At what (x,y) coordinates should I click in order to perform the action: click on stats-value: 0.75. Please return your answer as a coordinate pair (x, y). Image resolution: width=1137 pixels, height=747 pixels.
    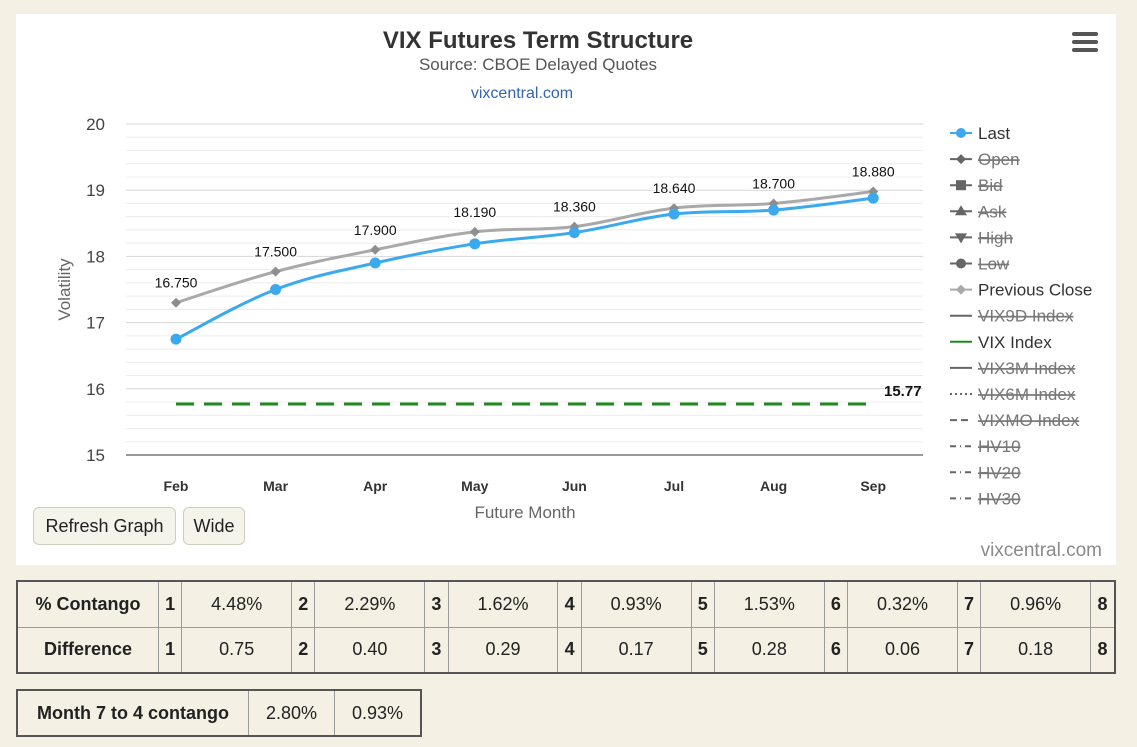
    Looking at the image, I should click on (237, 650).